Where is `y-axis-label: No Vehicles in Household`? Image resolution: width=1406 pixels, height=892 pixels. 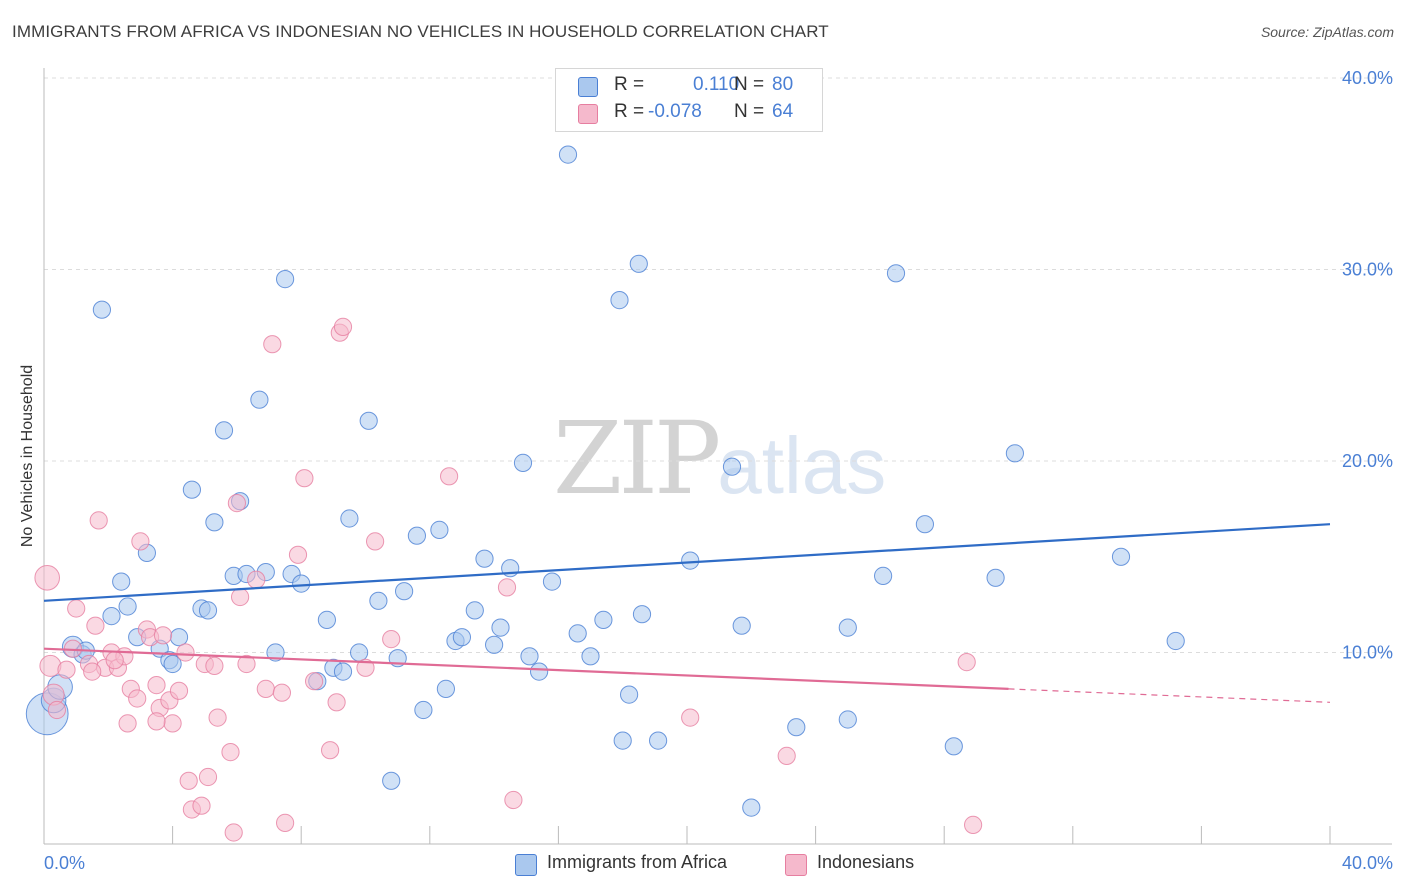
y-axis-label: No Vehicles in Household is located at coordinates (27, 456).